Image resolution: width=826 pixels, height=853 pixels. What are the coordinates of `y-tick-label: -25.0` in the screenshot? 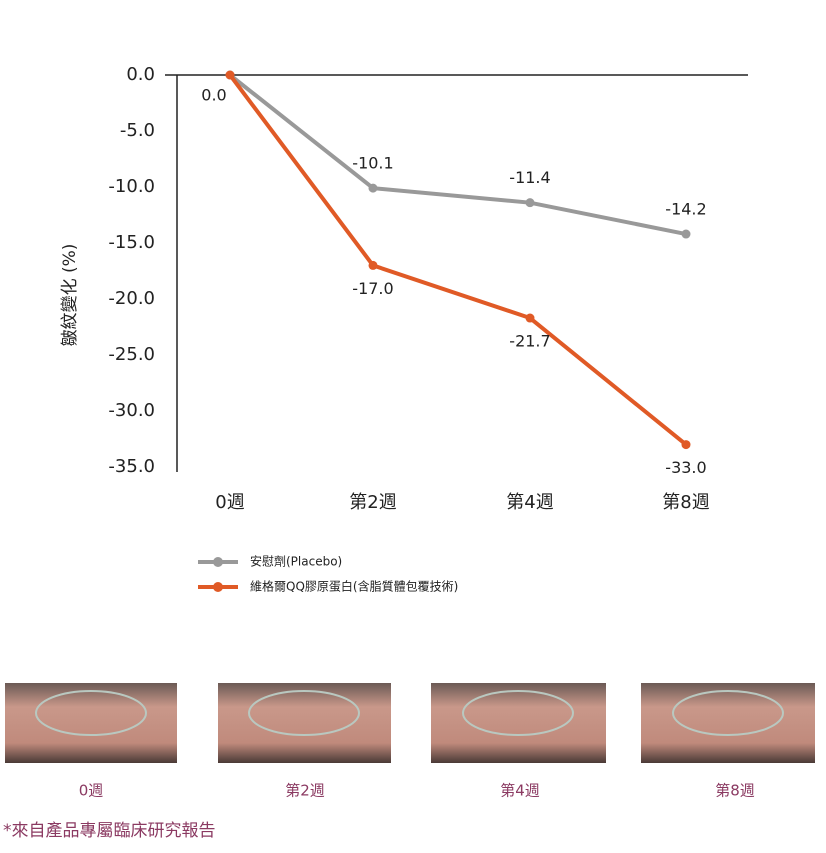 It's located at (131, 354).